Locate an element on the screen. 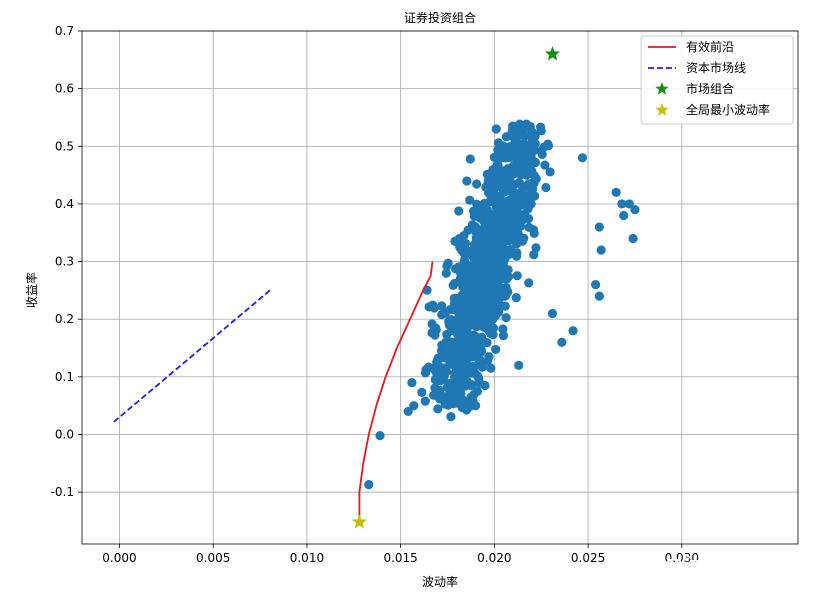 The width and height of the screenshot is (836, 599). legend-item: 全局最小波动率 is located at coordinates (712, 109).